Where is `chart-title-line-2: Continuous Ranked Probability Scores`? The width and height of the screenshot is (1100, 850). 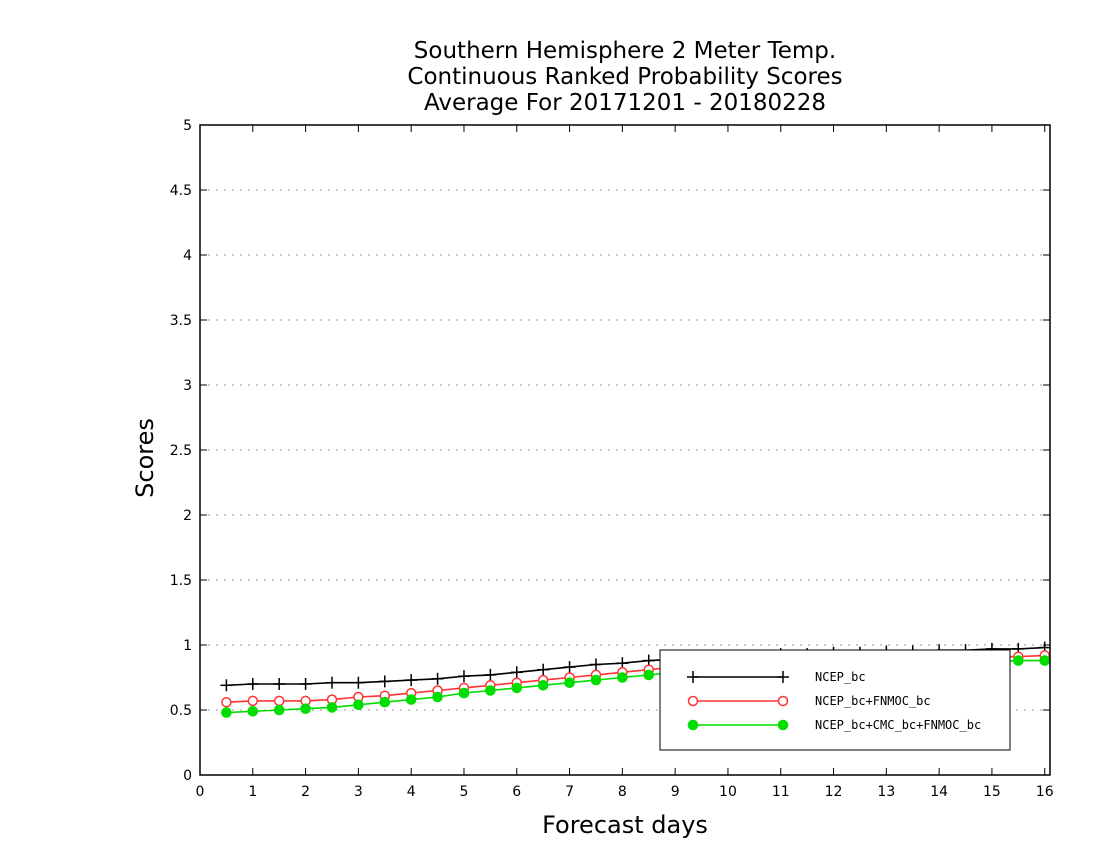
chart-title-line-2: Continuous Ranked Probability Scores is located at coordinates (624, 77).